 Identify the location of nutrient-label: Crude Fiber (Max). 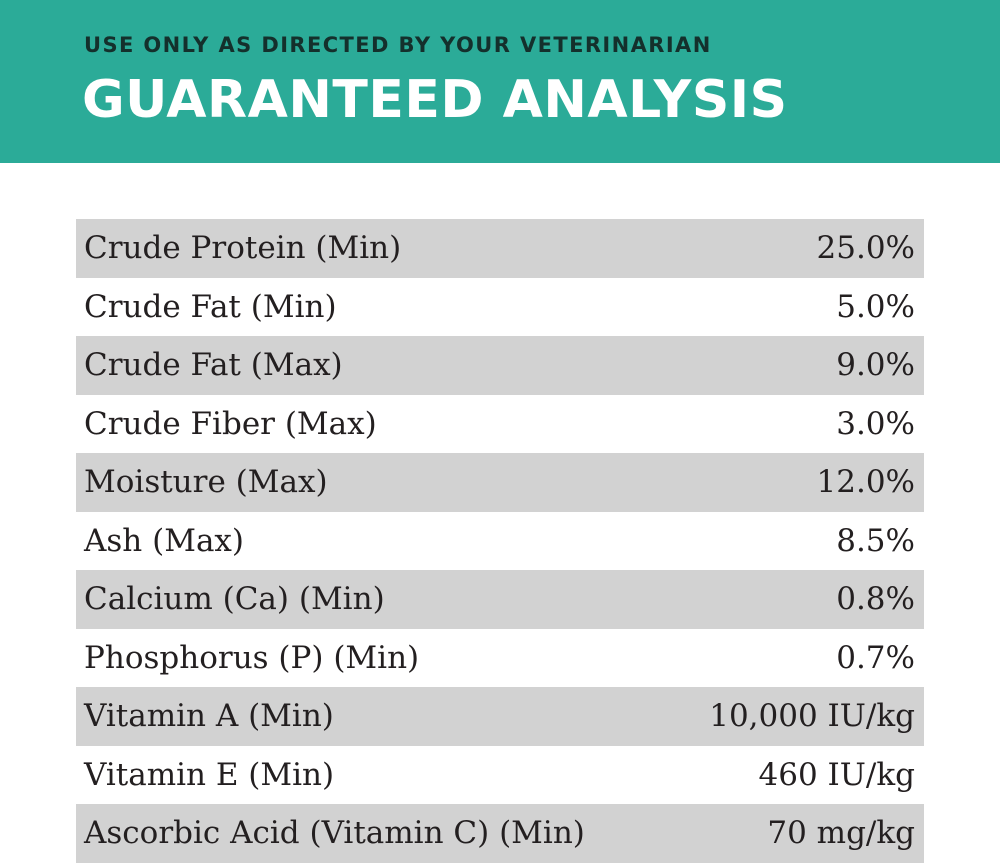
(230, 423).